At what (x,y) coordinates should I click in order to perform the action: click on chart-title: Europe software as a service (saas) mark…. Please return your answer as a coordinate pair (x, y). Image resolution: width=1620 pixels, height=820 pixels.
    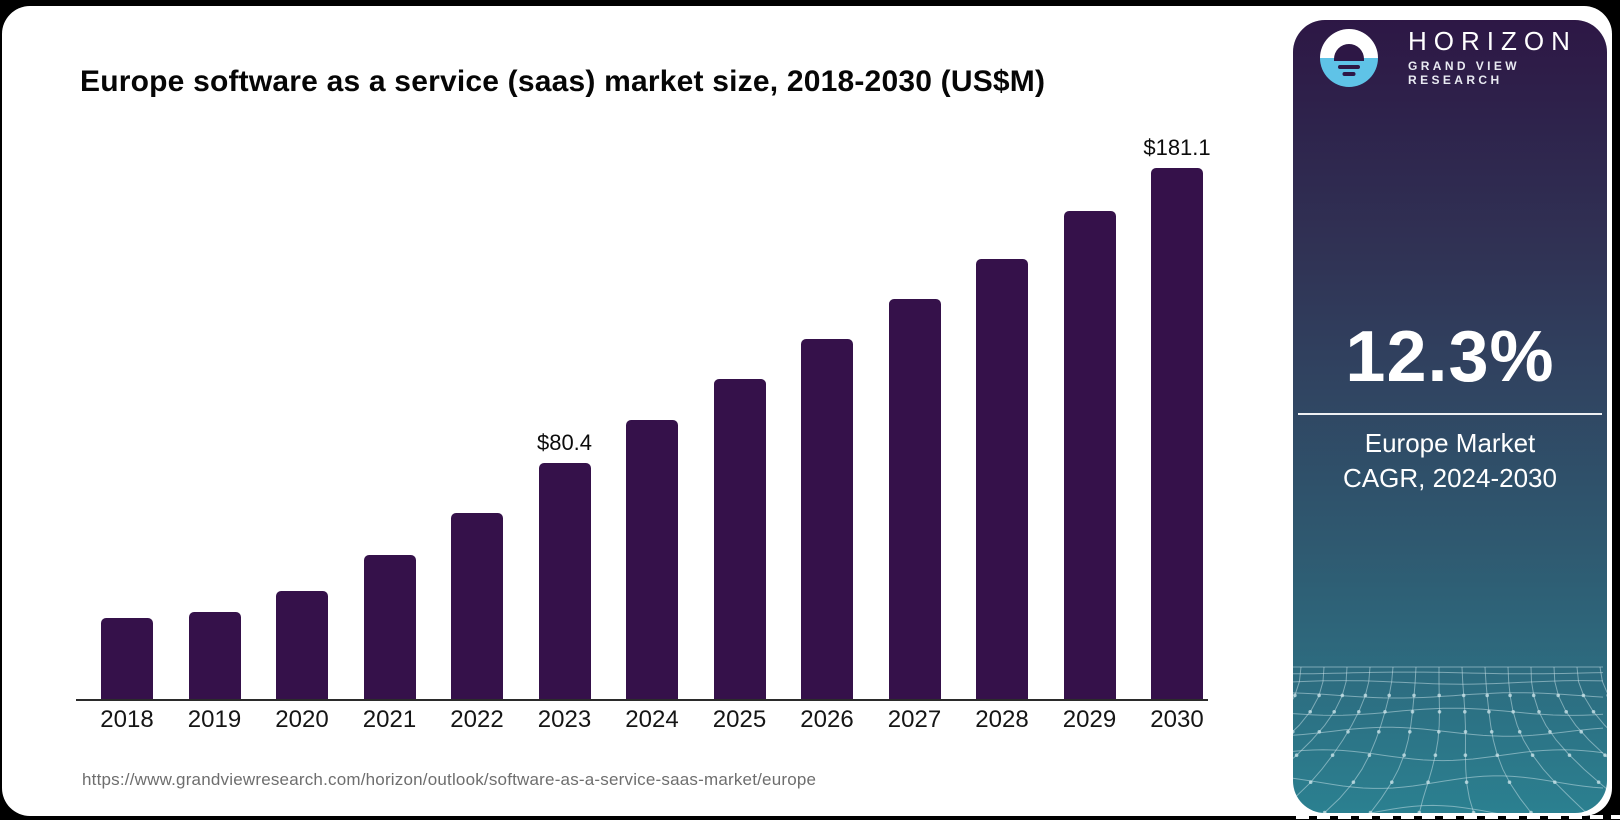
    Looking at the image, I should click on (563, 82).